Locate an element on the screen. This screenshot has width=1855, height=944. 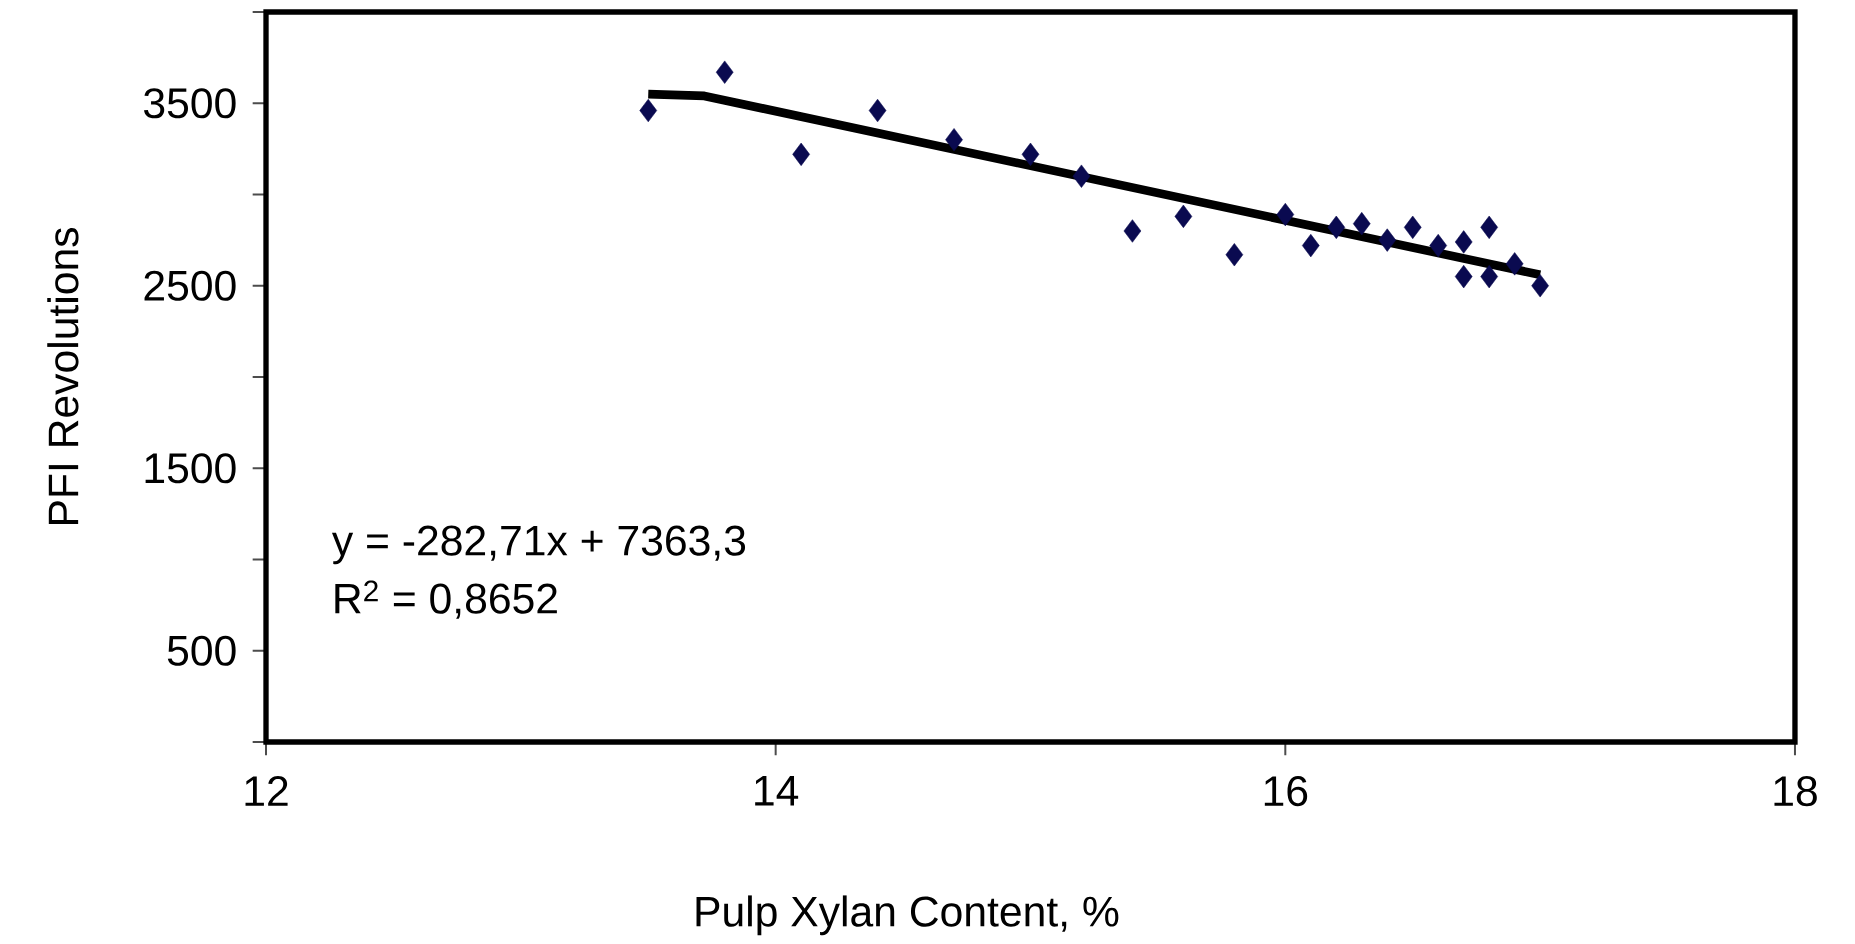
x-tick-label: 14 is located at coordinates (777, 791).